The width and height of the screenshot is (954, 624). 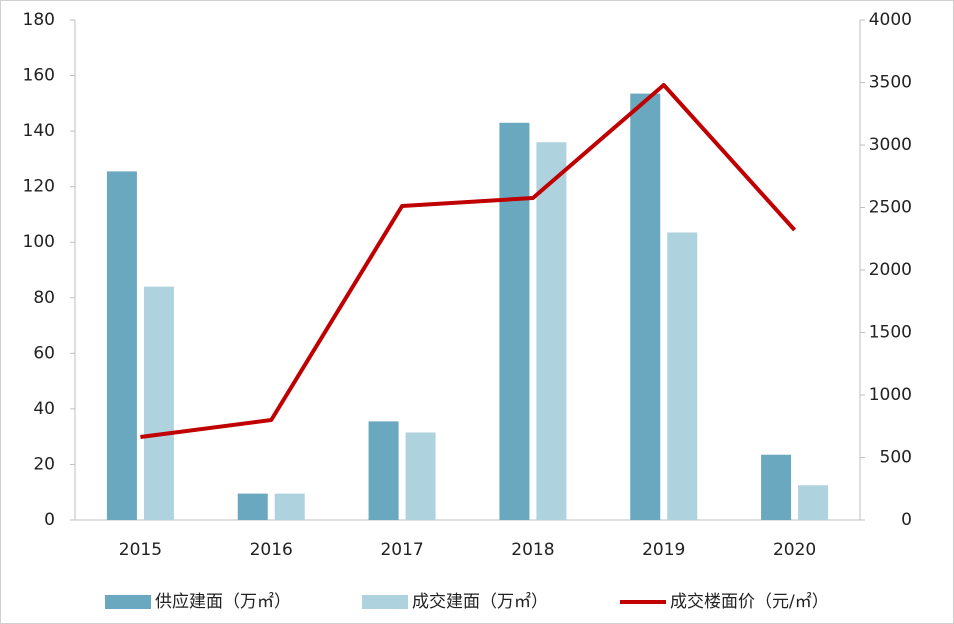 I want to click on y-tick-label: 180, so click(x=39, y=20).